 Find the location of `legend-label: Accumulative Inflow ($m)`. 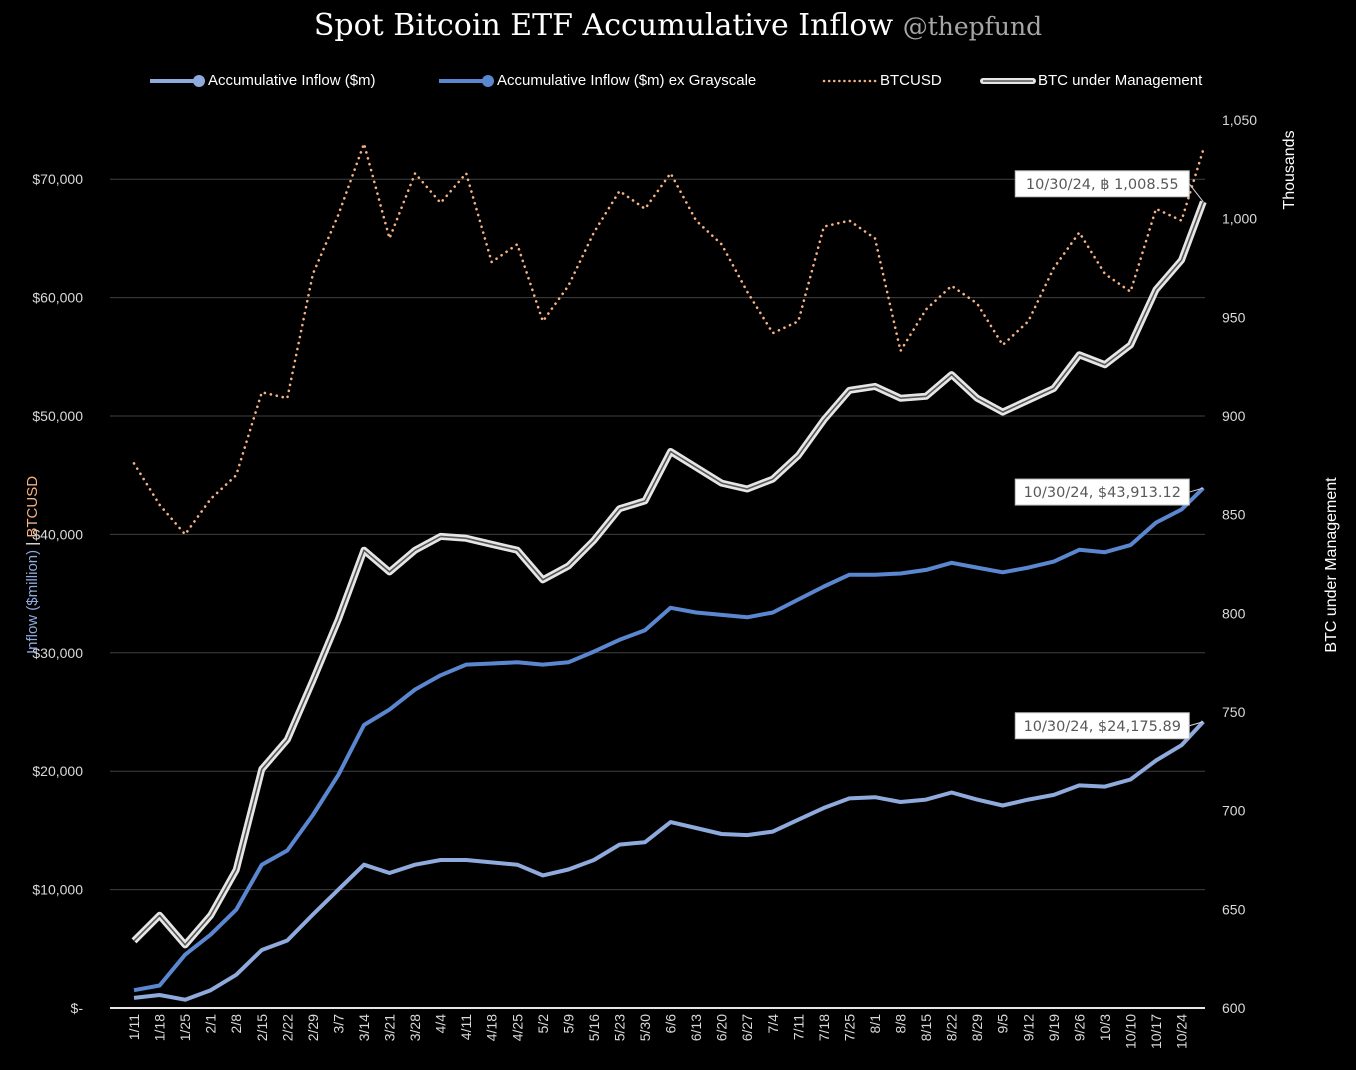

legend-label: Accumulative Inflow ($m) is located at coordinates (292, 80).